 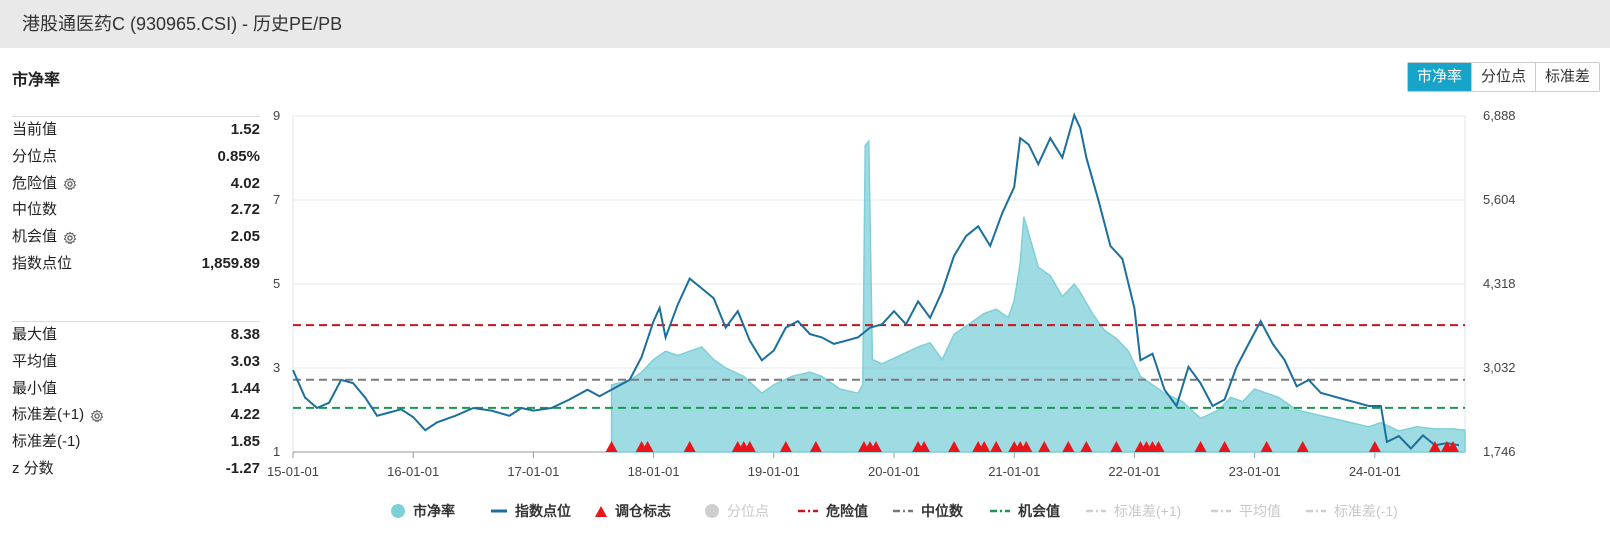 I want to click on stat-label: 当前值, so click(x=34, y=130).